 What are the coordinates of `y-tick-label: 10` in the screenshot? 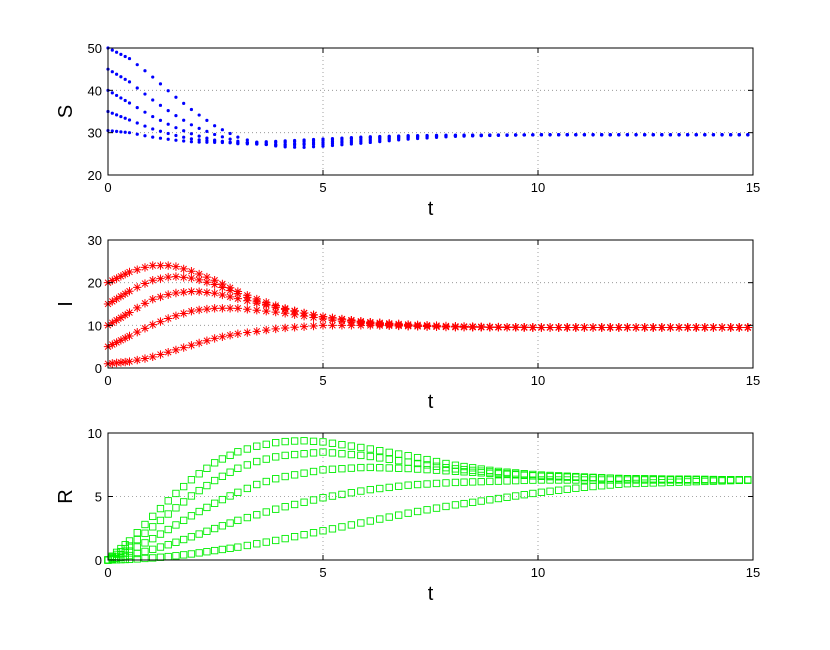 It's located at (95, 325).